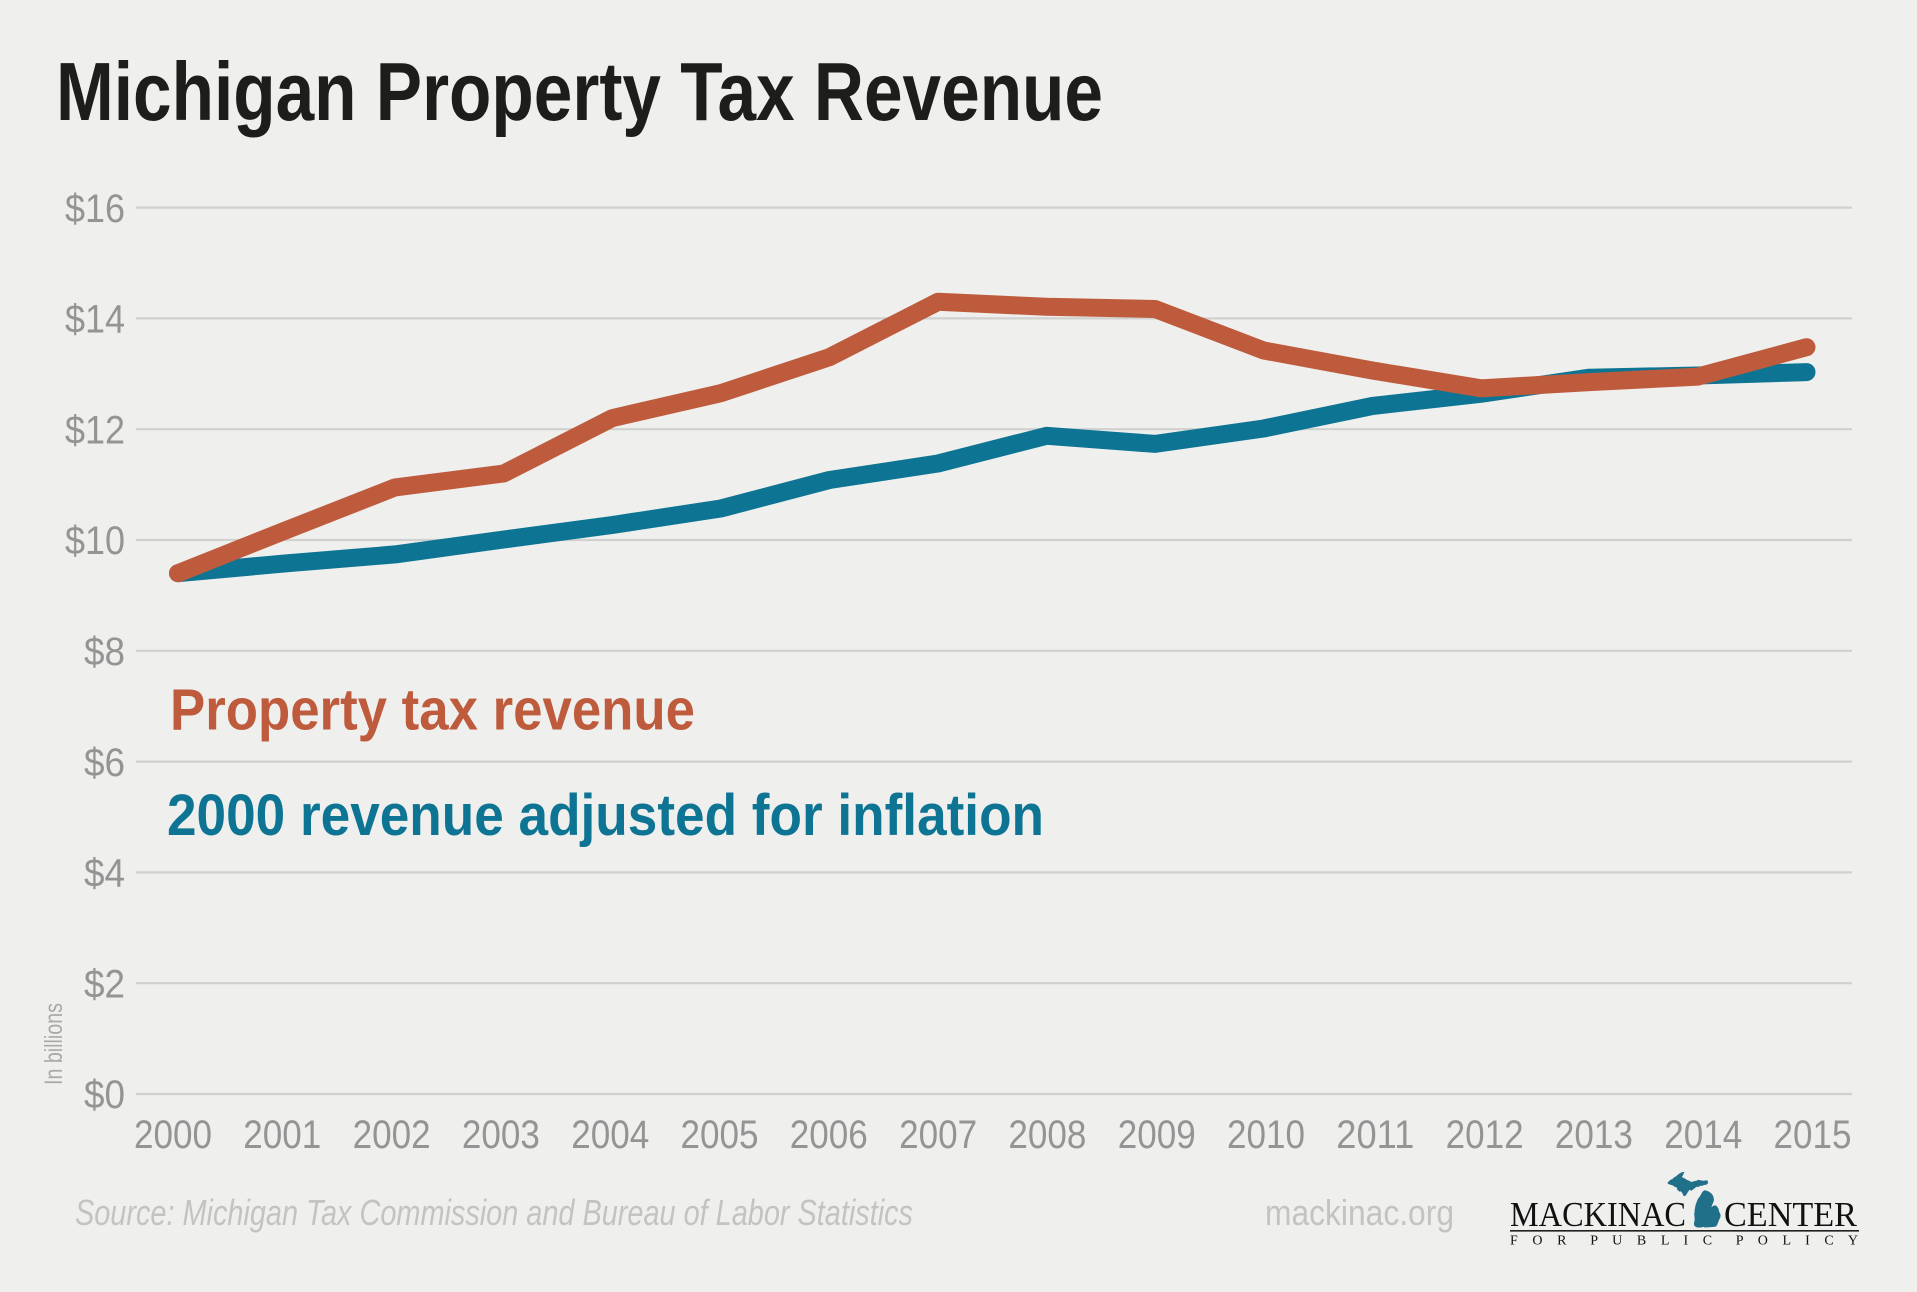  Describe the element at coordinates (282, 1135) in the screenshot. I see `svg-text: 2001` at that location.